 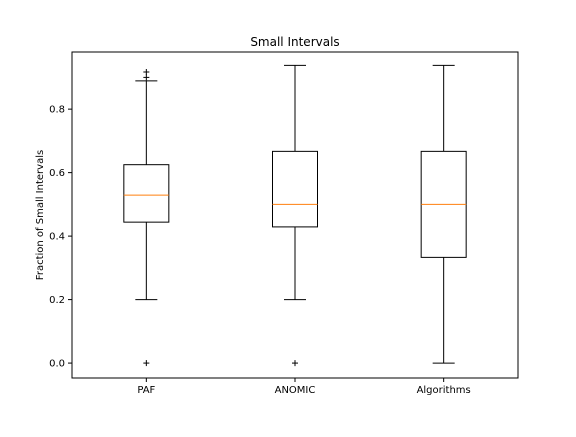 What do you see at coordinates (294, 42) in the screenshot?
I see `chart-title: Small Intervals` at bounding box center [294, 42].